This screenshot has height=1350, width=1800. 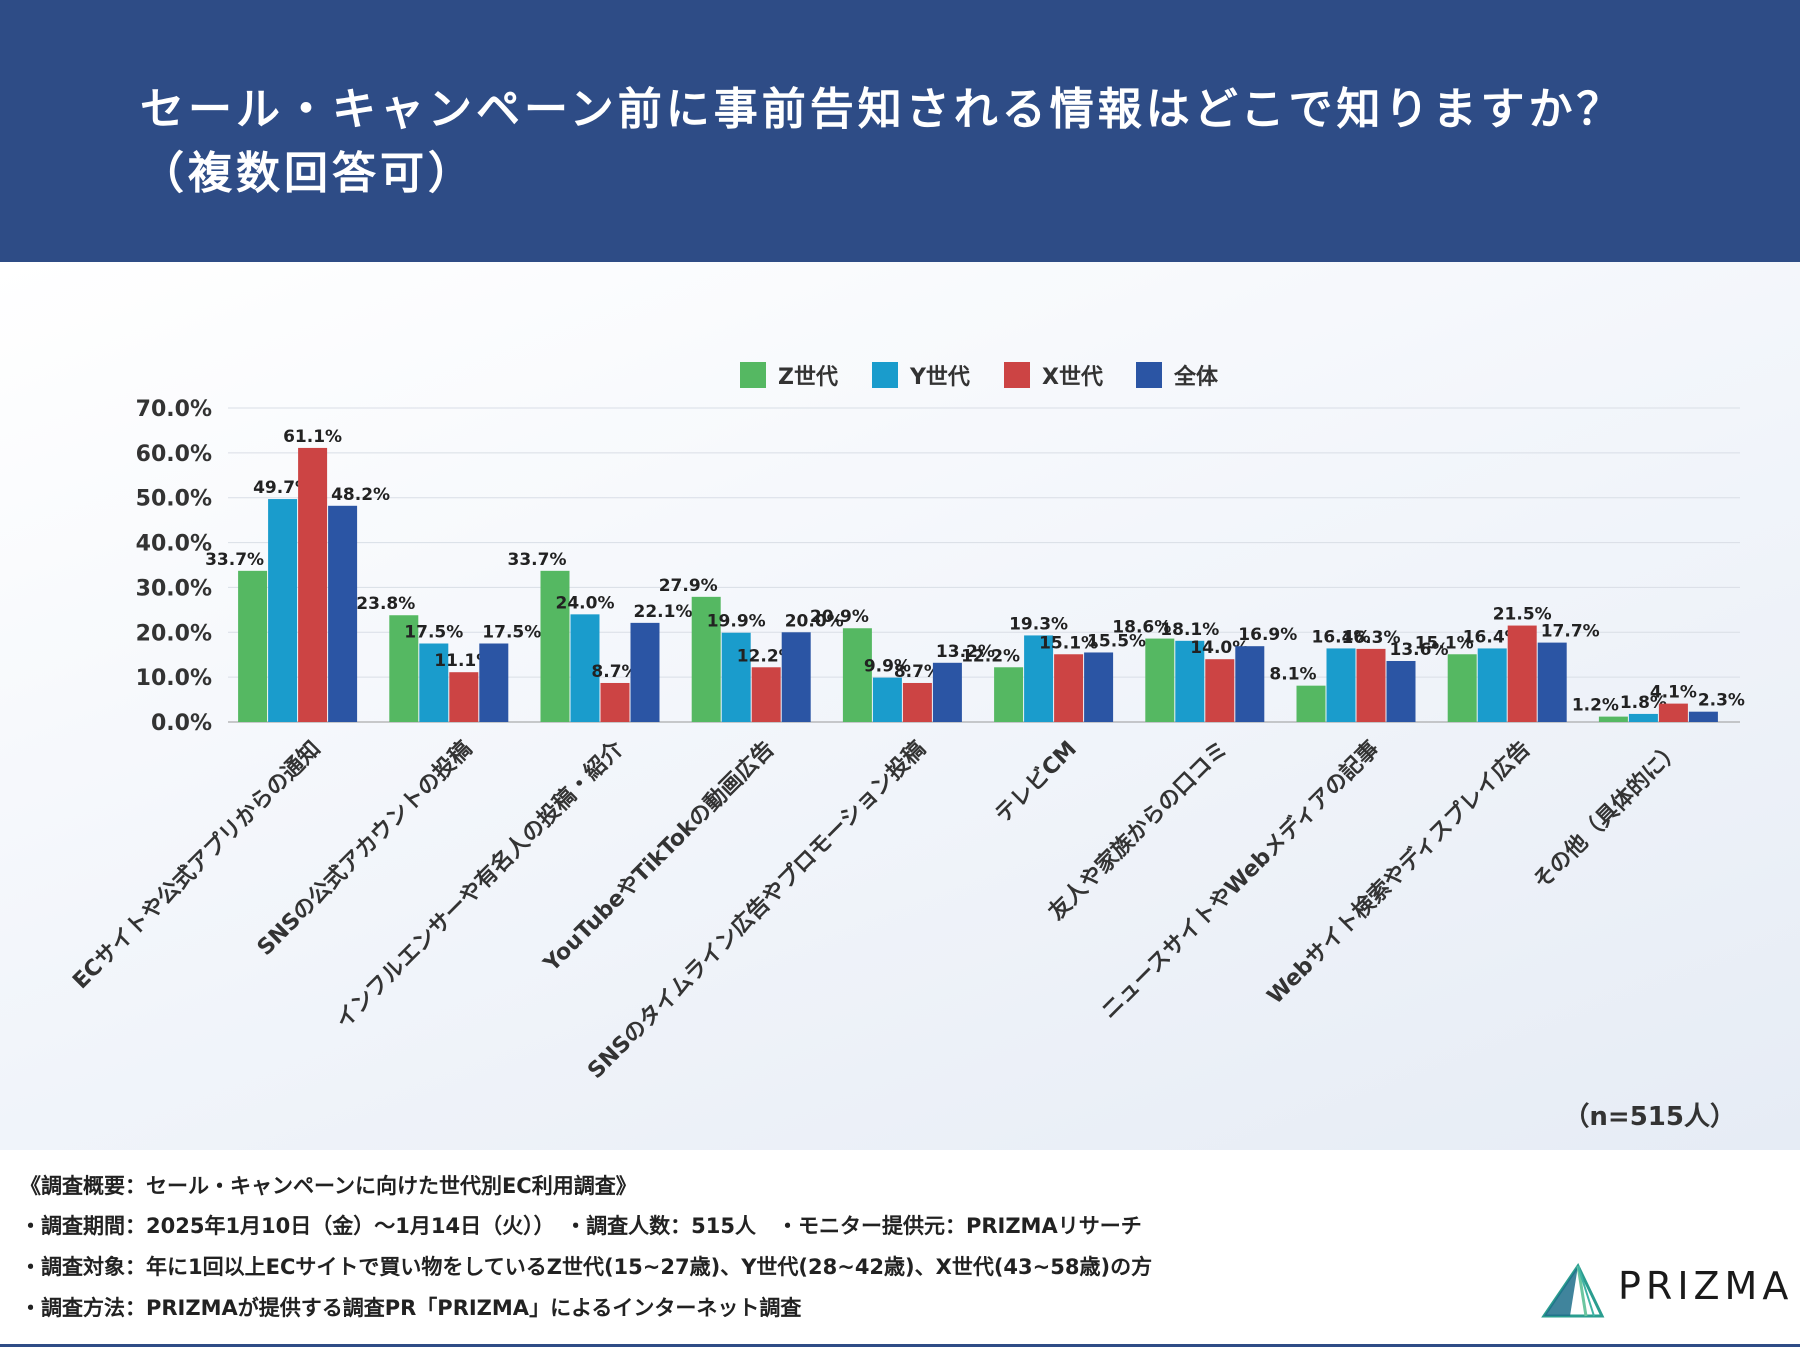 What do you see at coordinates (479, 884) in the screenshot?
I see `x-category-label: インフルエンサーや有名人の投稿・紹介` at bounding box center [479, 884].